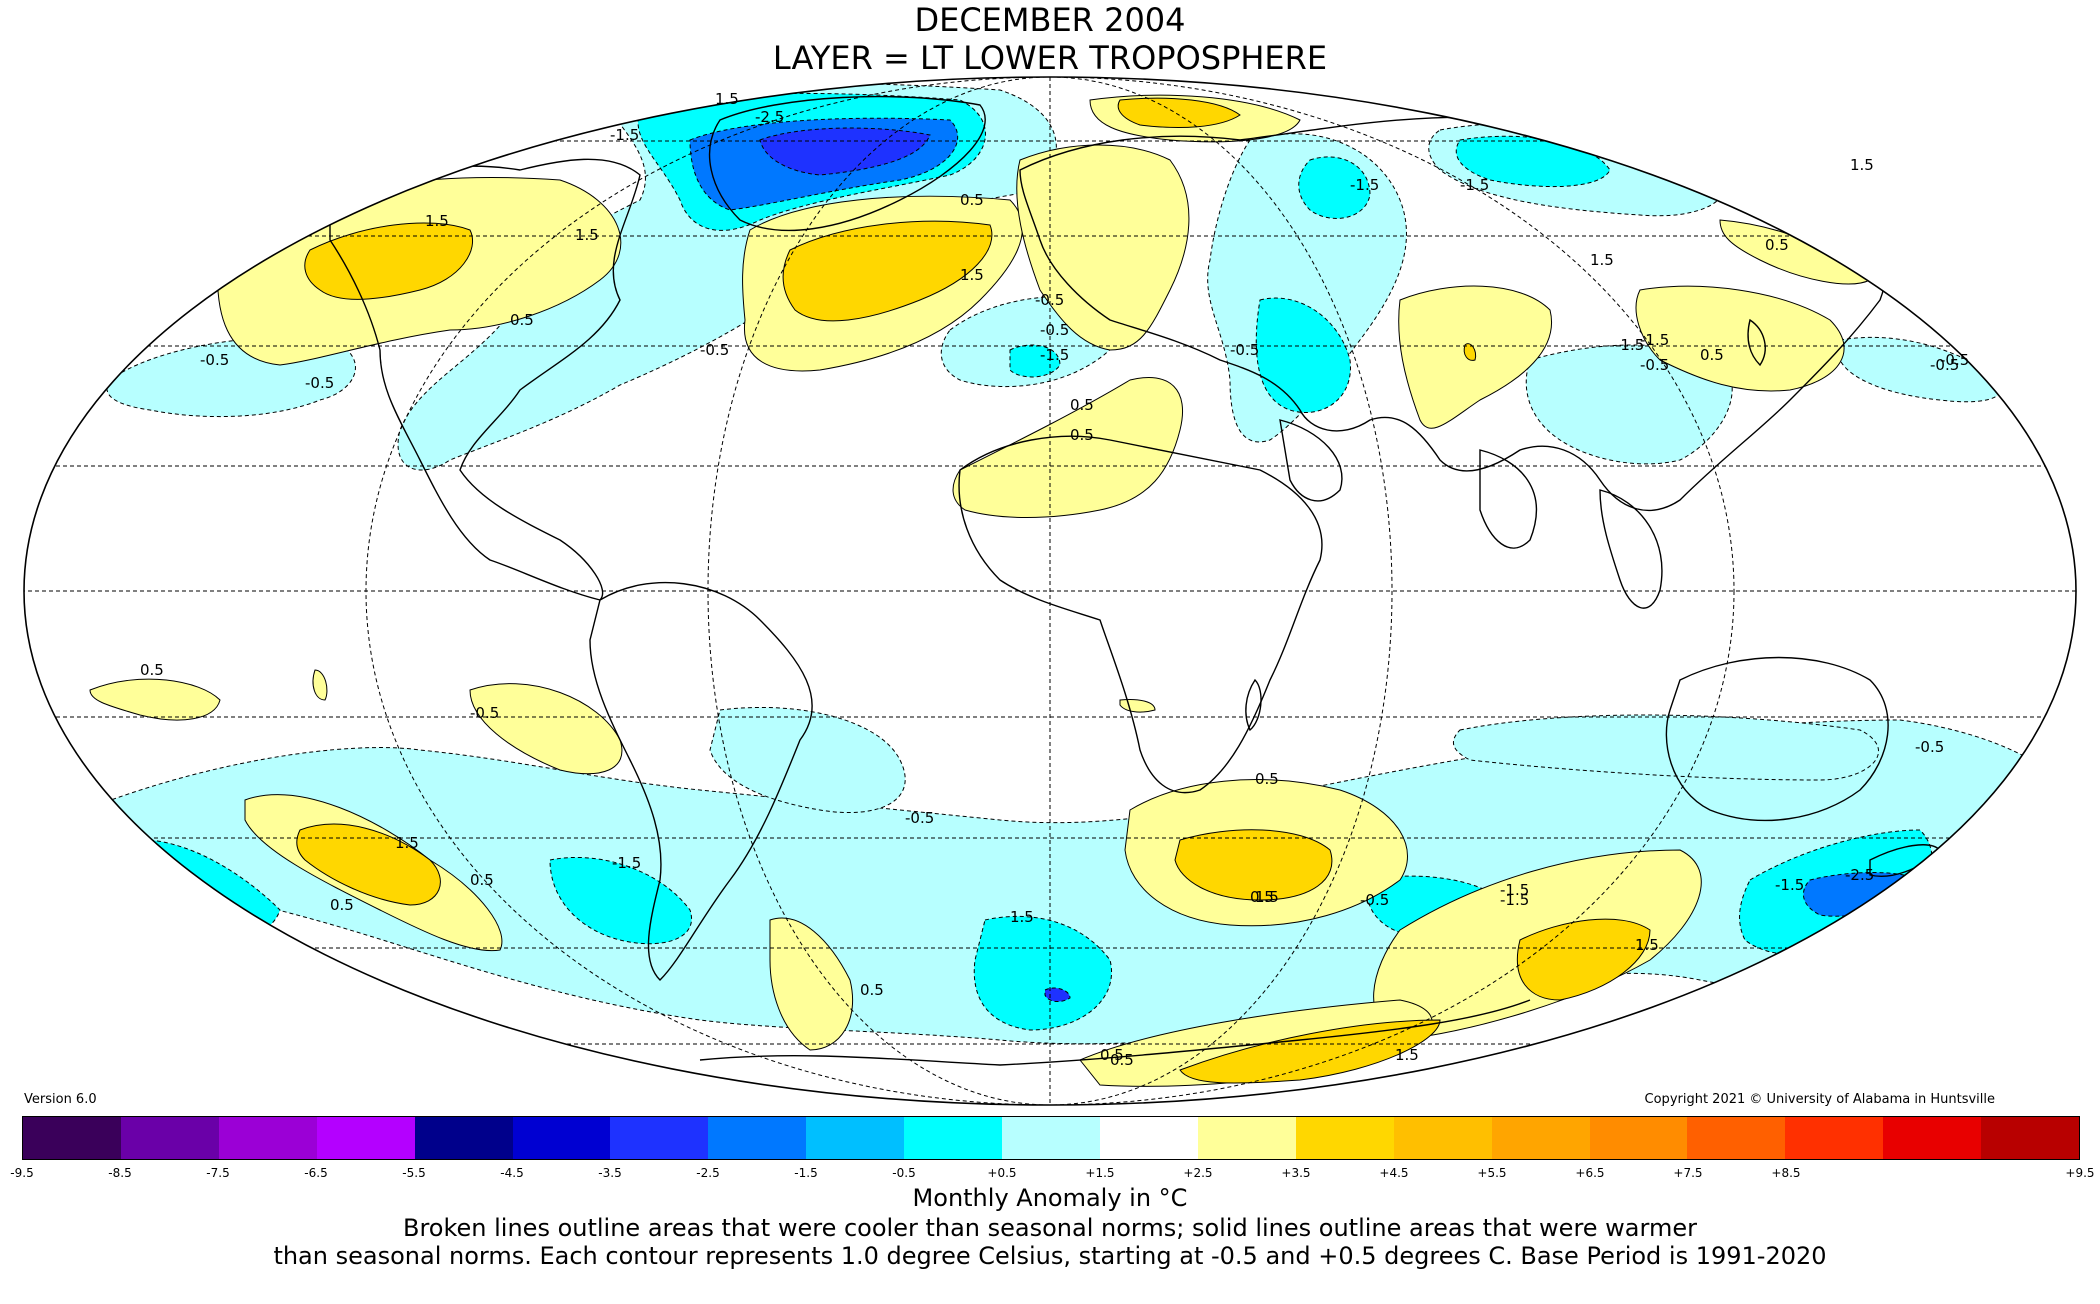  What do you see at coordinates (1786, 1173) in the screenshot?
I see `scale-tick-label: +8.5` at bounding box center [1786, 1173].